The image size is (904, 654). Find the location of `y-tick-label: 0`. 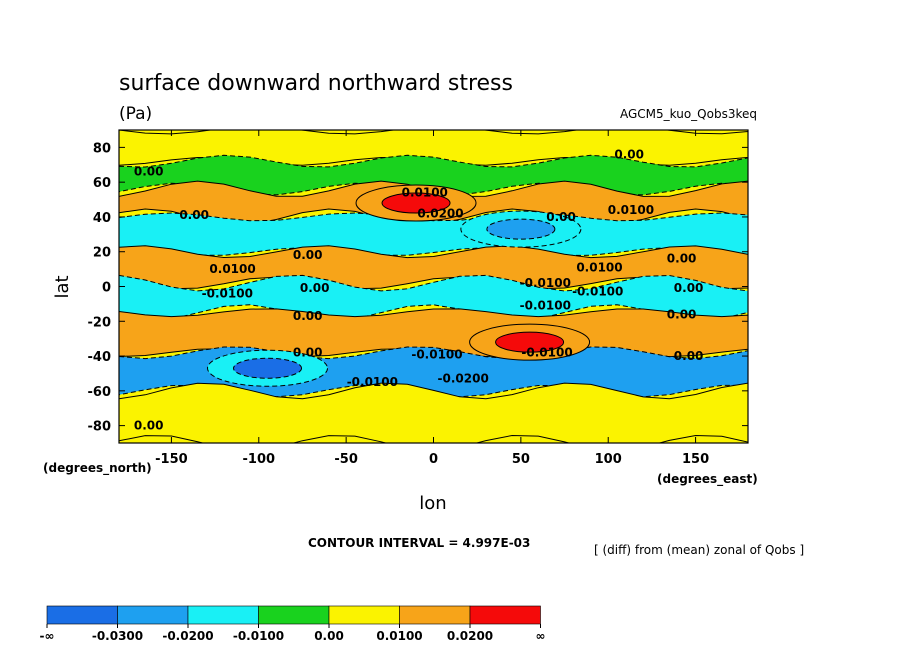

y-tick-label: 0 is located at coordinates (106, 288).